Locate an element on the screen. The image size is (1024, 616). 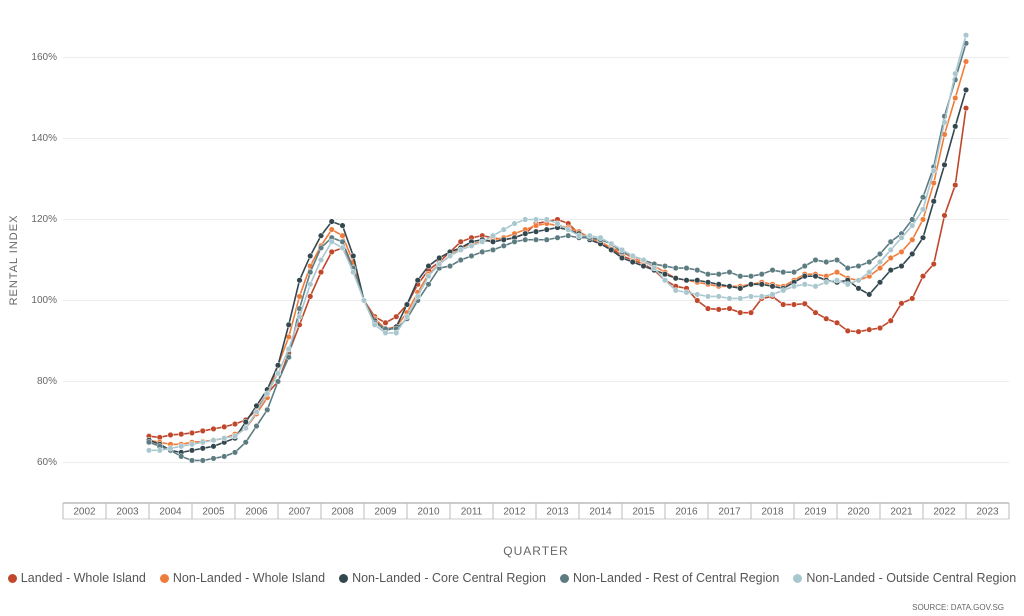
legend-item: Non-Landed - Whole Island is located at coordinates (242, 578).